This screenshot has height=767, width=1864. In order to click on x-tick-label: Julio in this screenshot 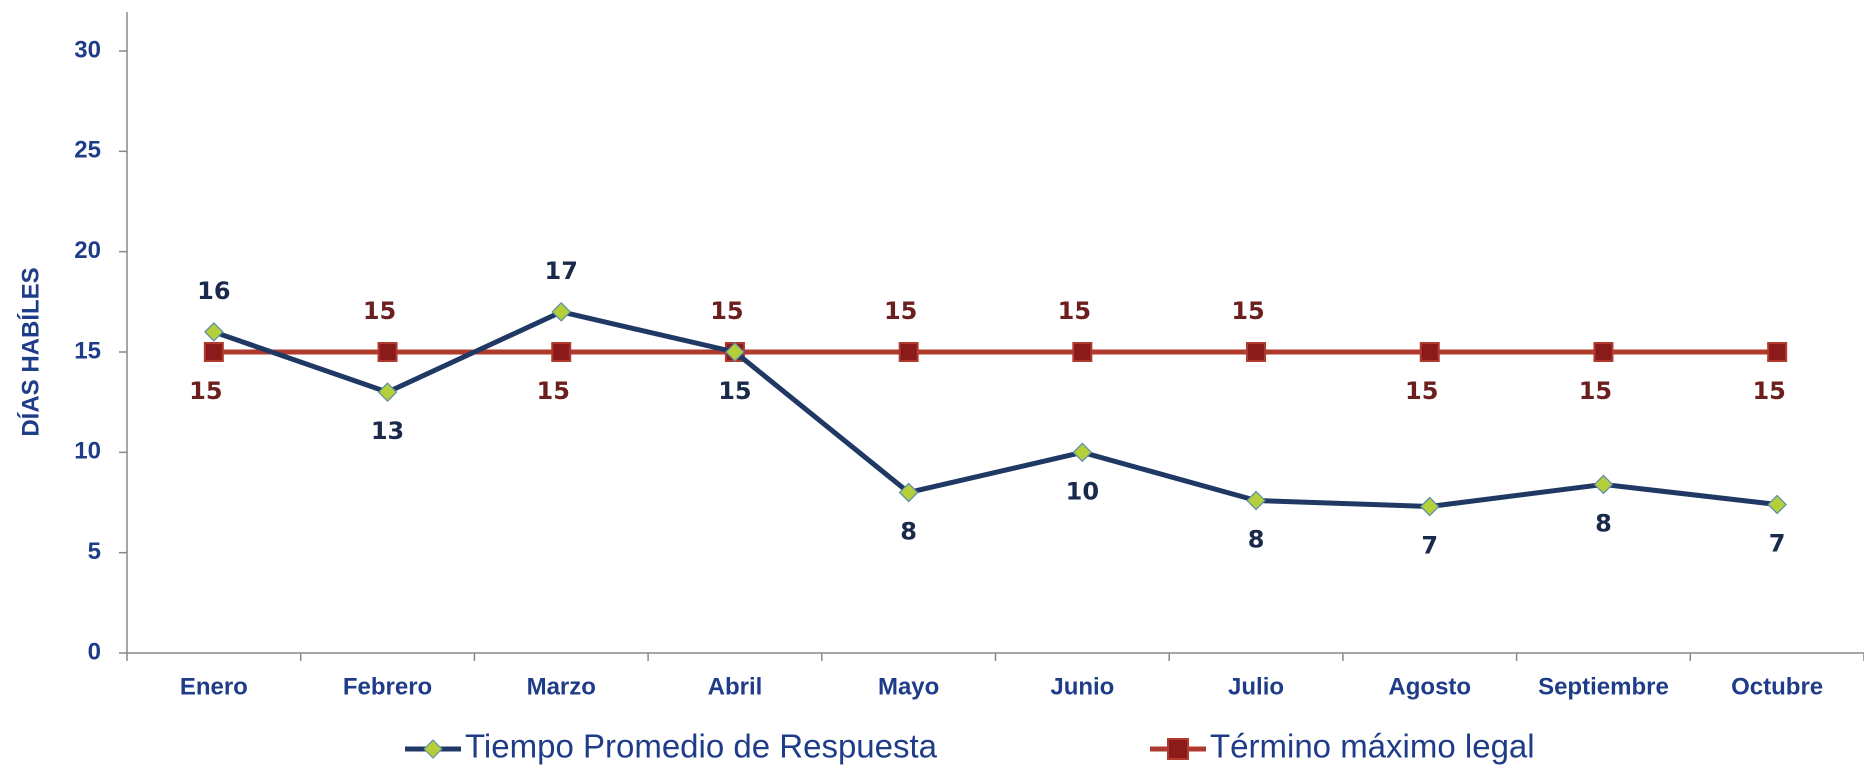, I will do `click(1256, 686)`.